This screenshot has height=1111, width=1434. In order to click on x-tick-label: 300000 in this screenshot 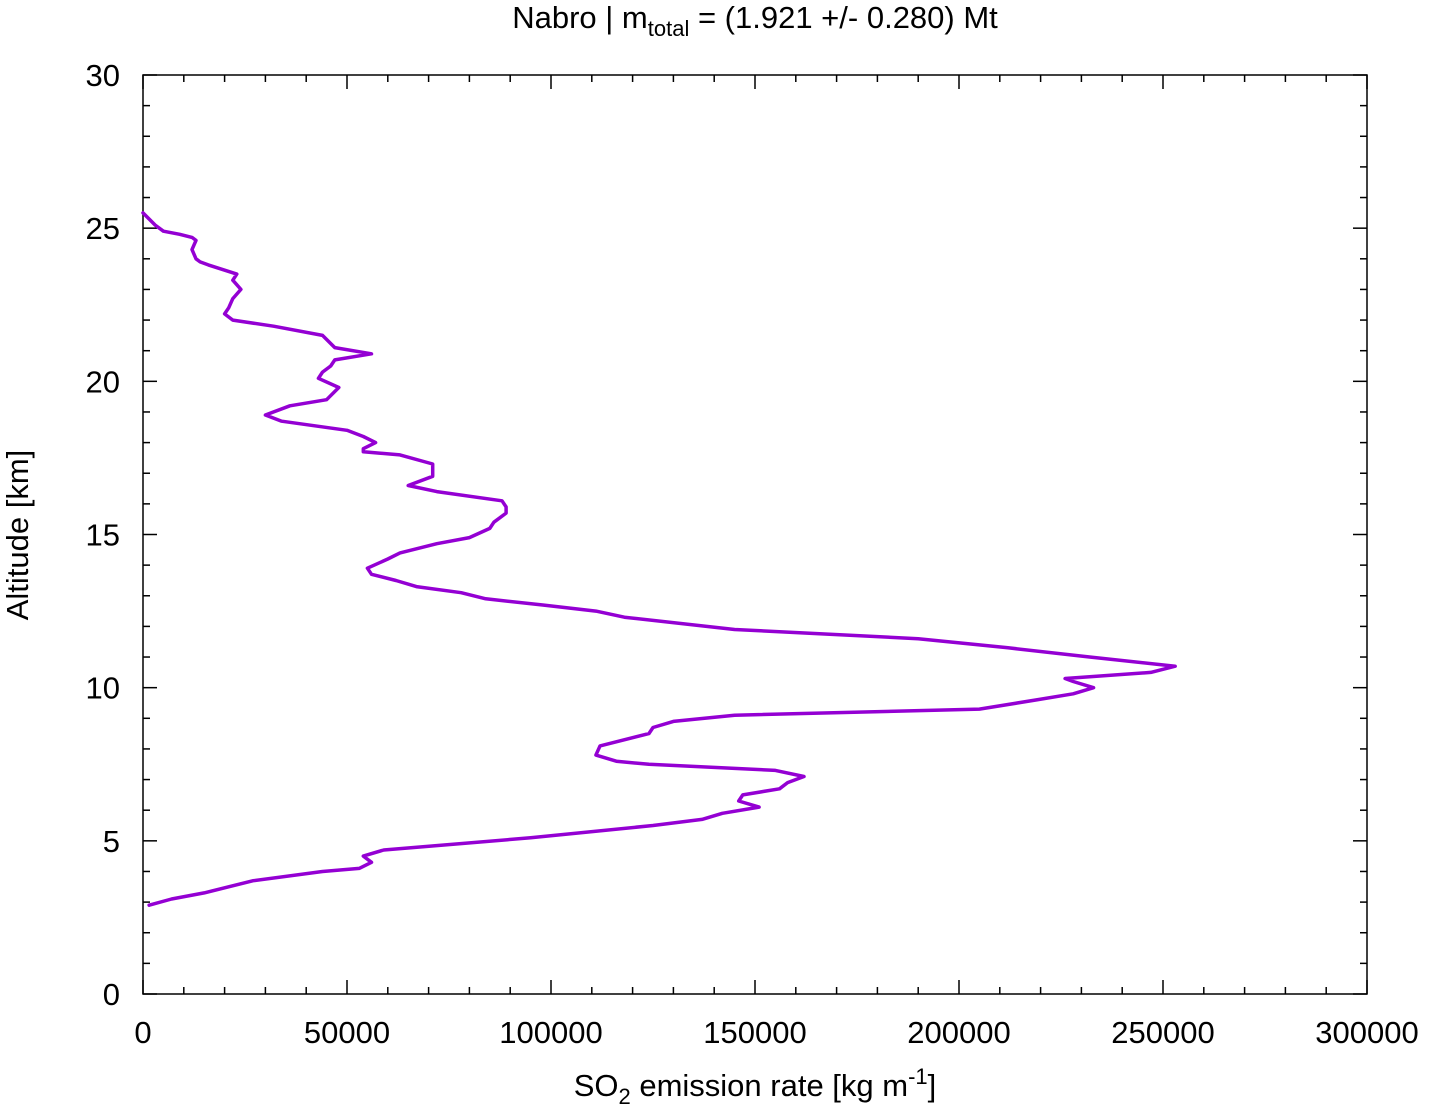, I will do `click(1366, 1032)`.